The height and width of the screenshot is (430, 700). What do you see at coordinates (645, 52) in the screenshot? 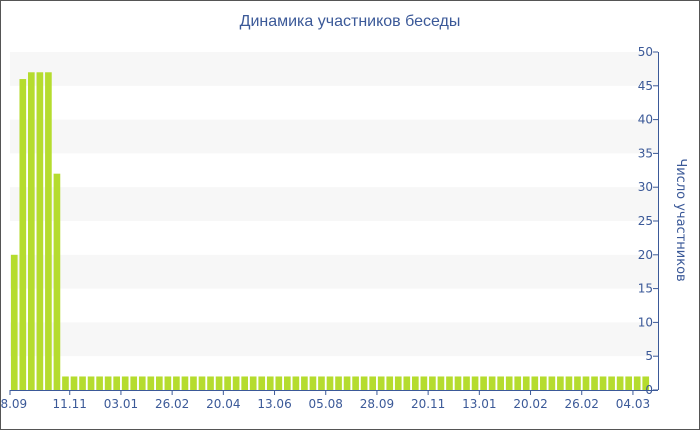
I see `y-tick-label: 50` at bounding box center [645, 52].